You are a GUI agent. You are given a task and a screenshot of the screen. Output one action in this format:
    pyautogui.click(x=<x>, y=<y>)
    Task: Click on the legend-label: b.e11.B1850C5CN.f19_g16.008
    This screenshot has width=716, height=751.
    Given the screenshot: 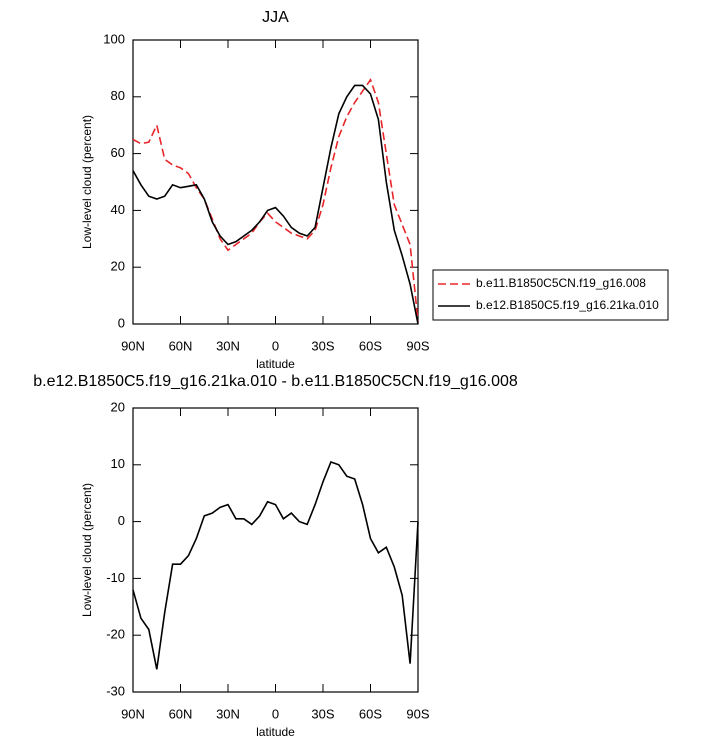 What is the action you would take?
    pyautogui.click(x=561, y=283)
    